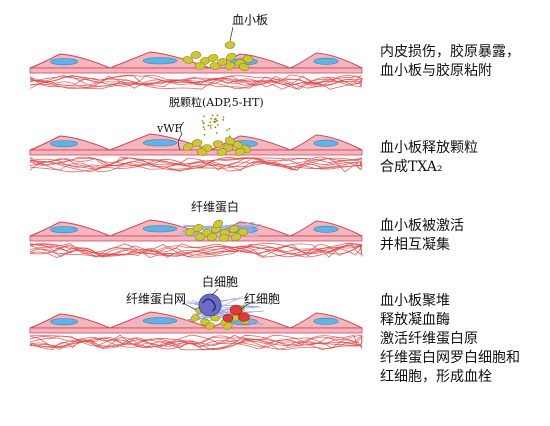  I want to click on fibrin-net-label: 纤维蛋白网, so click(156, 298).